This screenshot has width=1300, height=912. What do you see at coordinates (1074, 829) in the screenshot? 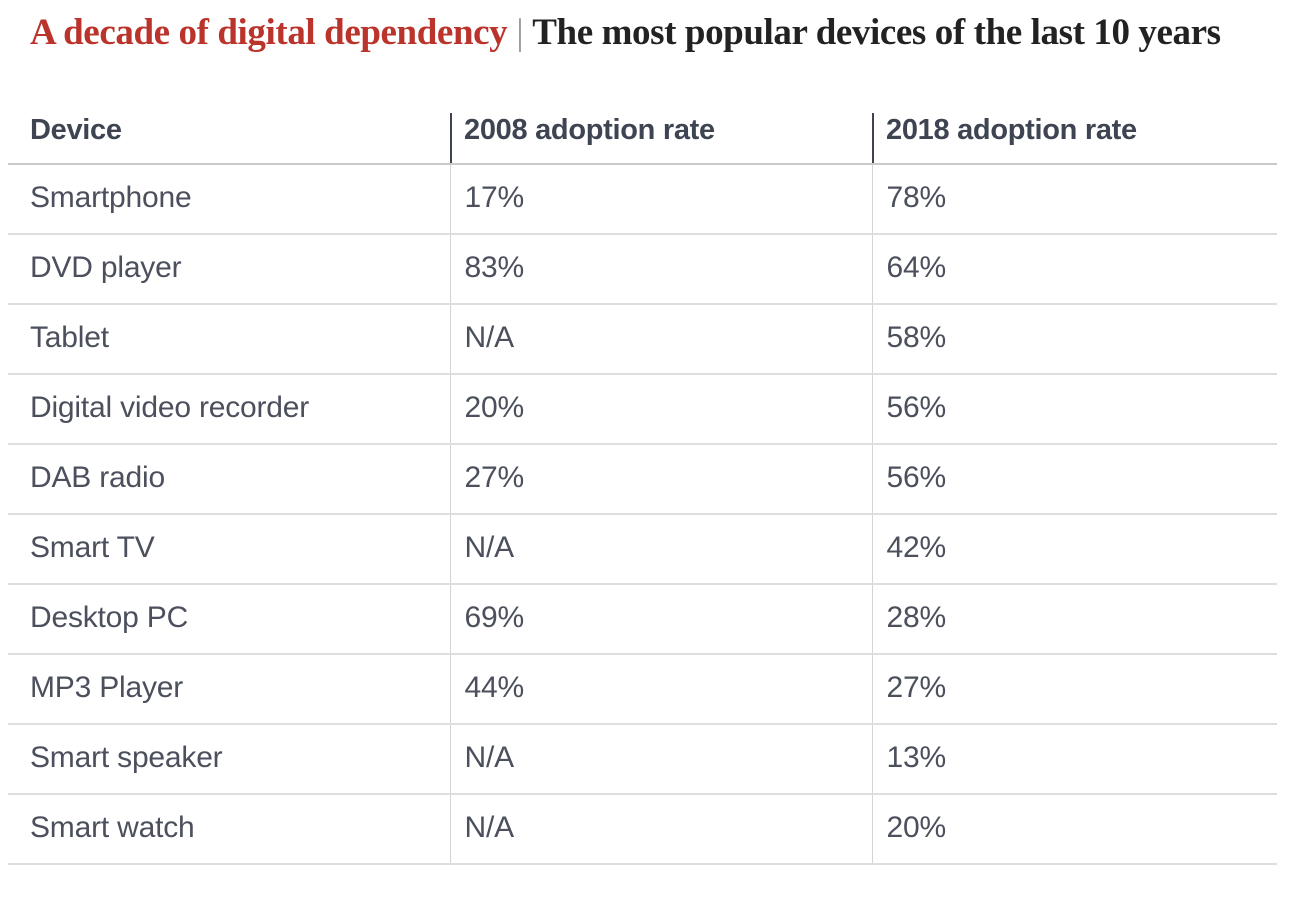
I see `rate-2018-cell: 20%` at bounding box center [1074, 829].